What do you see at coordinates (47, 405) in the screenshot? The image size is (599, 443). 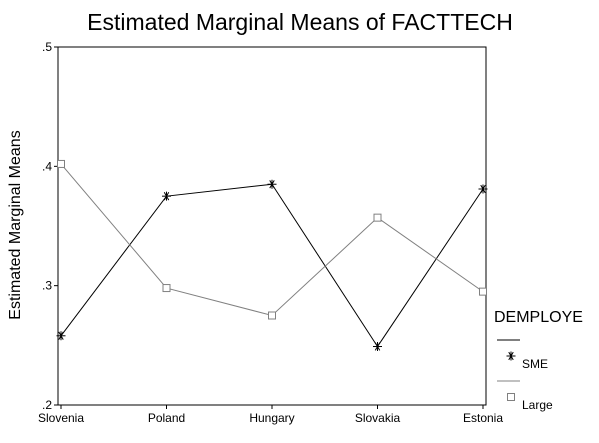 I see `y-tick-label: .2` at bounding box center [47, 405].